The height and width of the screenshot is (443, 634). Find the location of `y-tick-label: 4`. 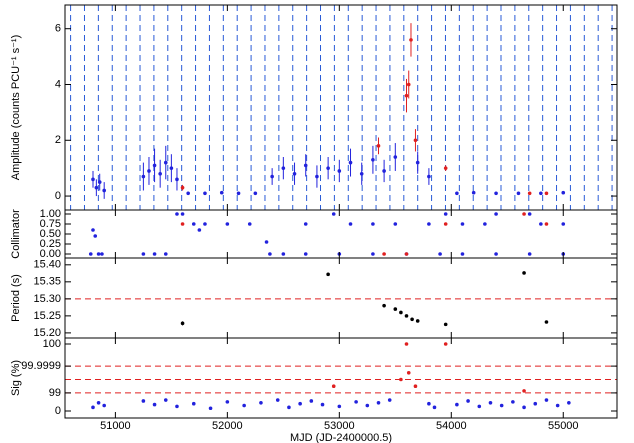

y-tick-label: 4 is located at coordinates (58, 84).